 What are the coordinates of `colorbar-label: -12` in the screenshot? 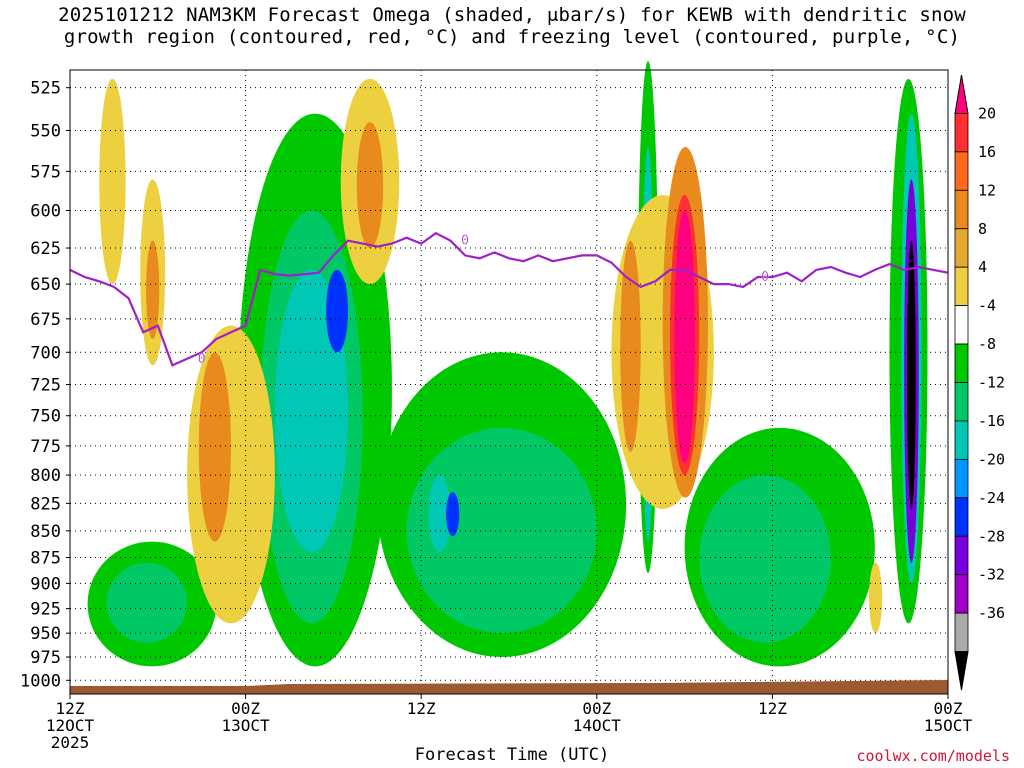 It's located at (991, 383).